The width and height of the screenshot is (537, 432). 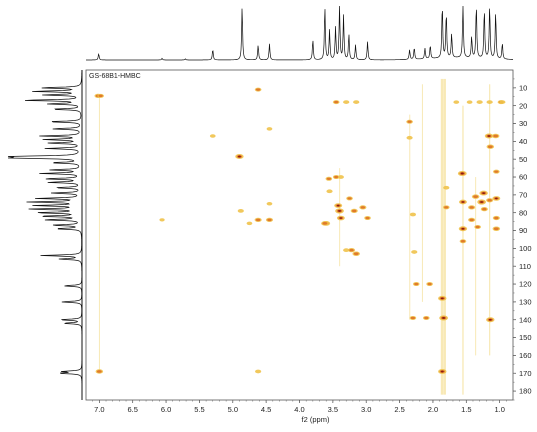 What do you see at coordinates (199, 409) in the screenshot?
I see `x-tick-label: 5.5` at bounding box center [199, 409].